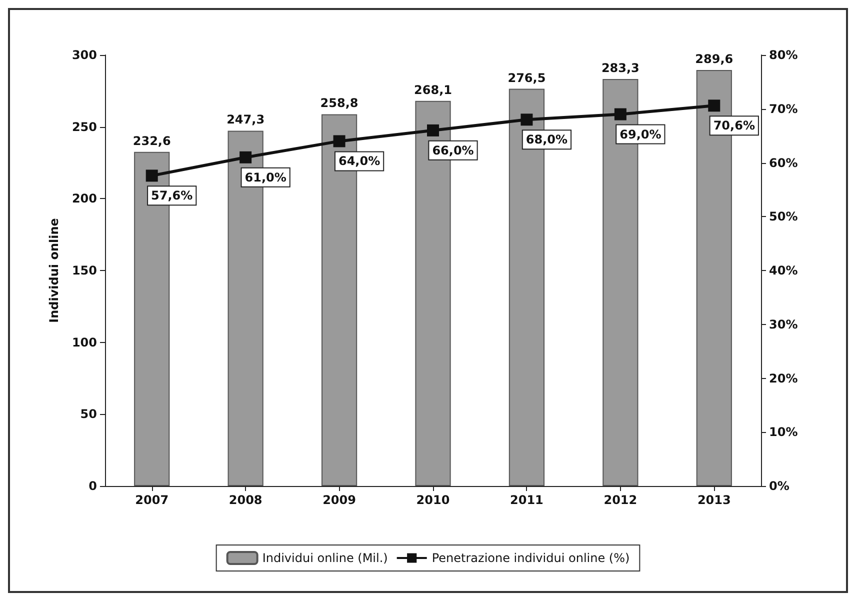  I want to click on x-tick-label: 2011, so click(527, 500).